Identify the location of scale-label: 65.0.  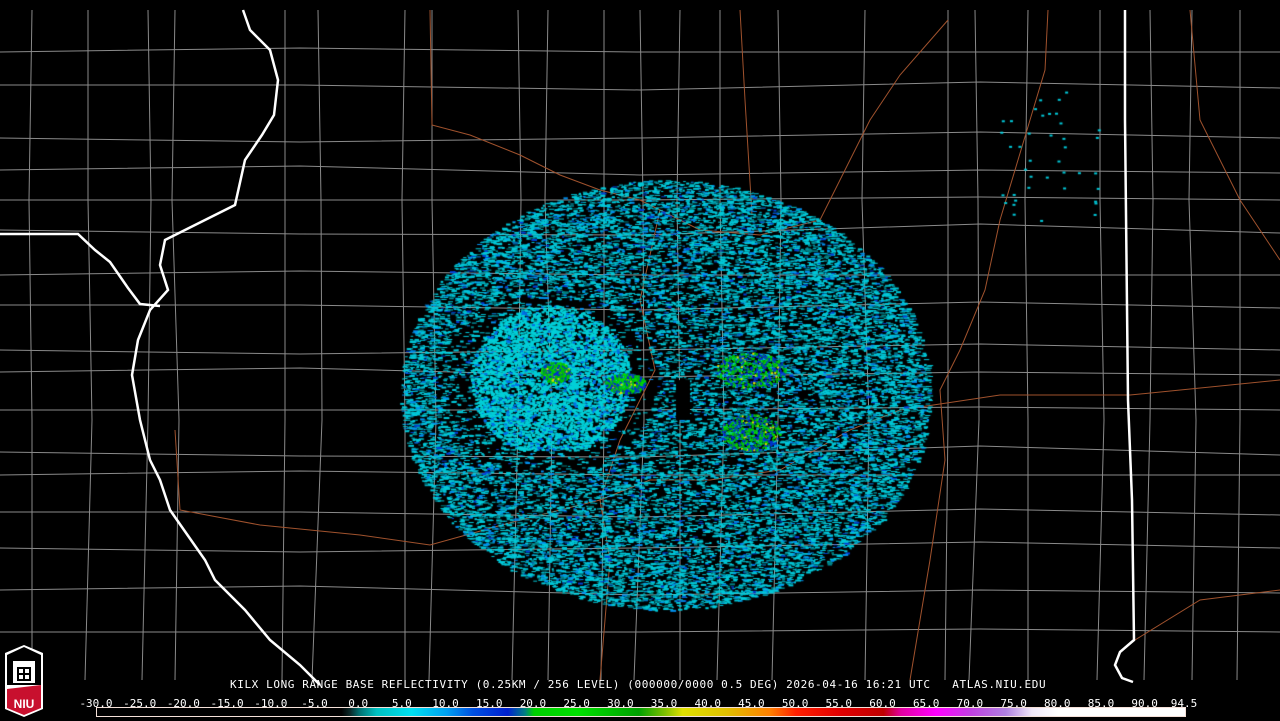
(926, 703).